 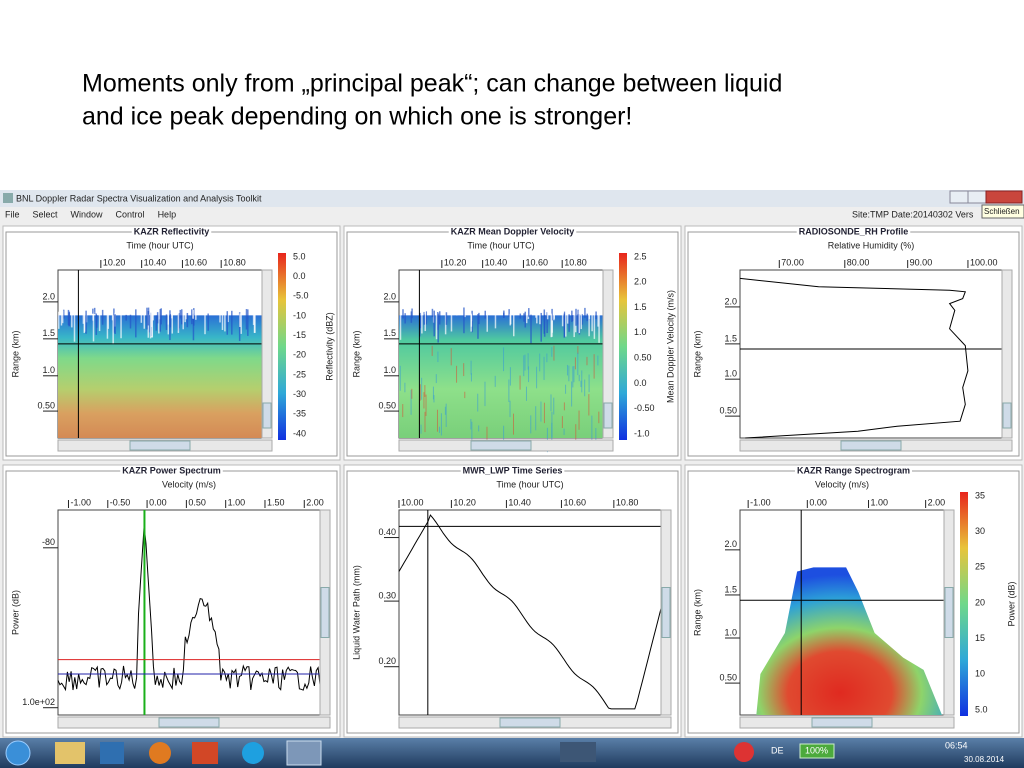 I want to click on minimize-button, so click(x=959, y=197).